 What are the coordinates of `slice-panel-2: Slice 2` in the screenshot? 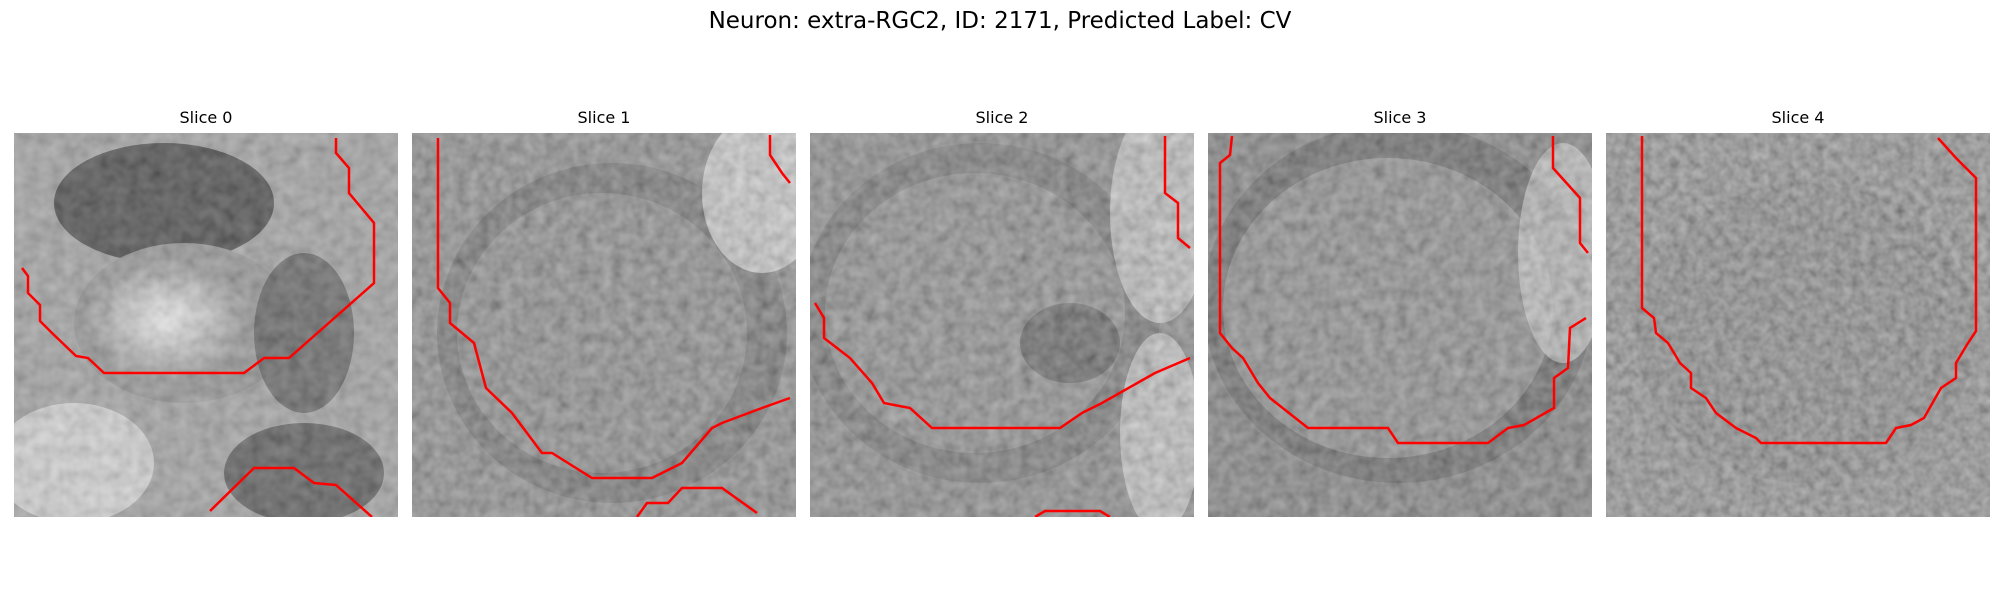 It's located at (1002, 312).